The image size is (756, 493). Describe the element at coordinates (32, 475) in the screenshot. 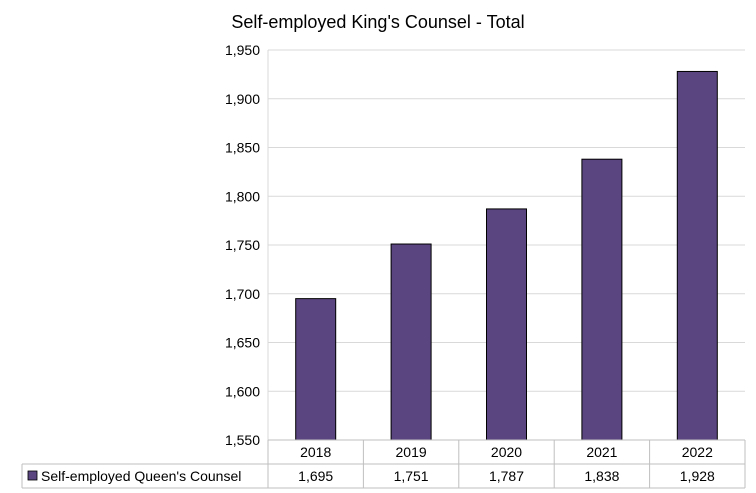

I see `legend-swatch` at that location.